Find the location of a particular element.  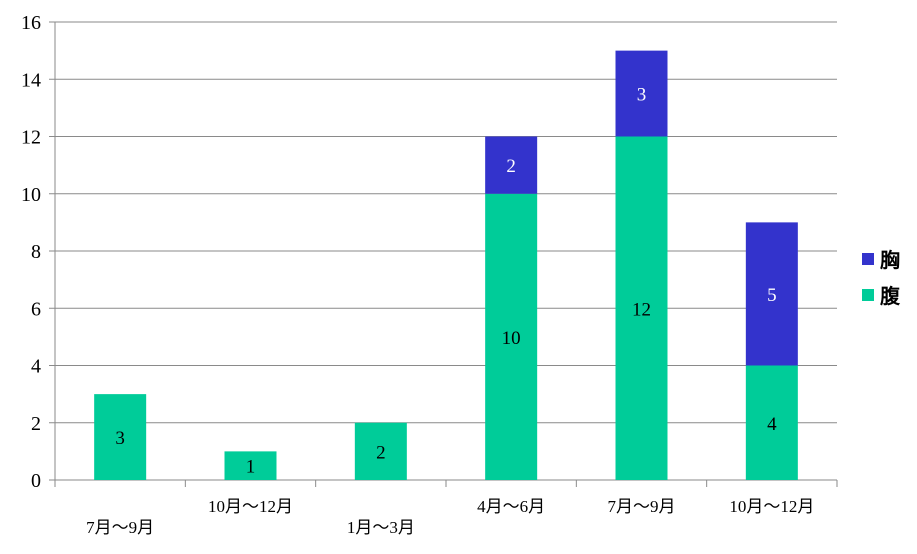

data-label: 10 is located at coordinates (511, 338).